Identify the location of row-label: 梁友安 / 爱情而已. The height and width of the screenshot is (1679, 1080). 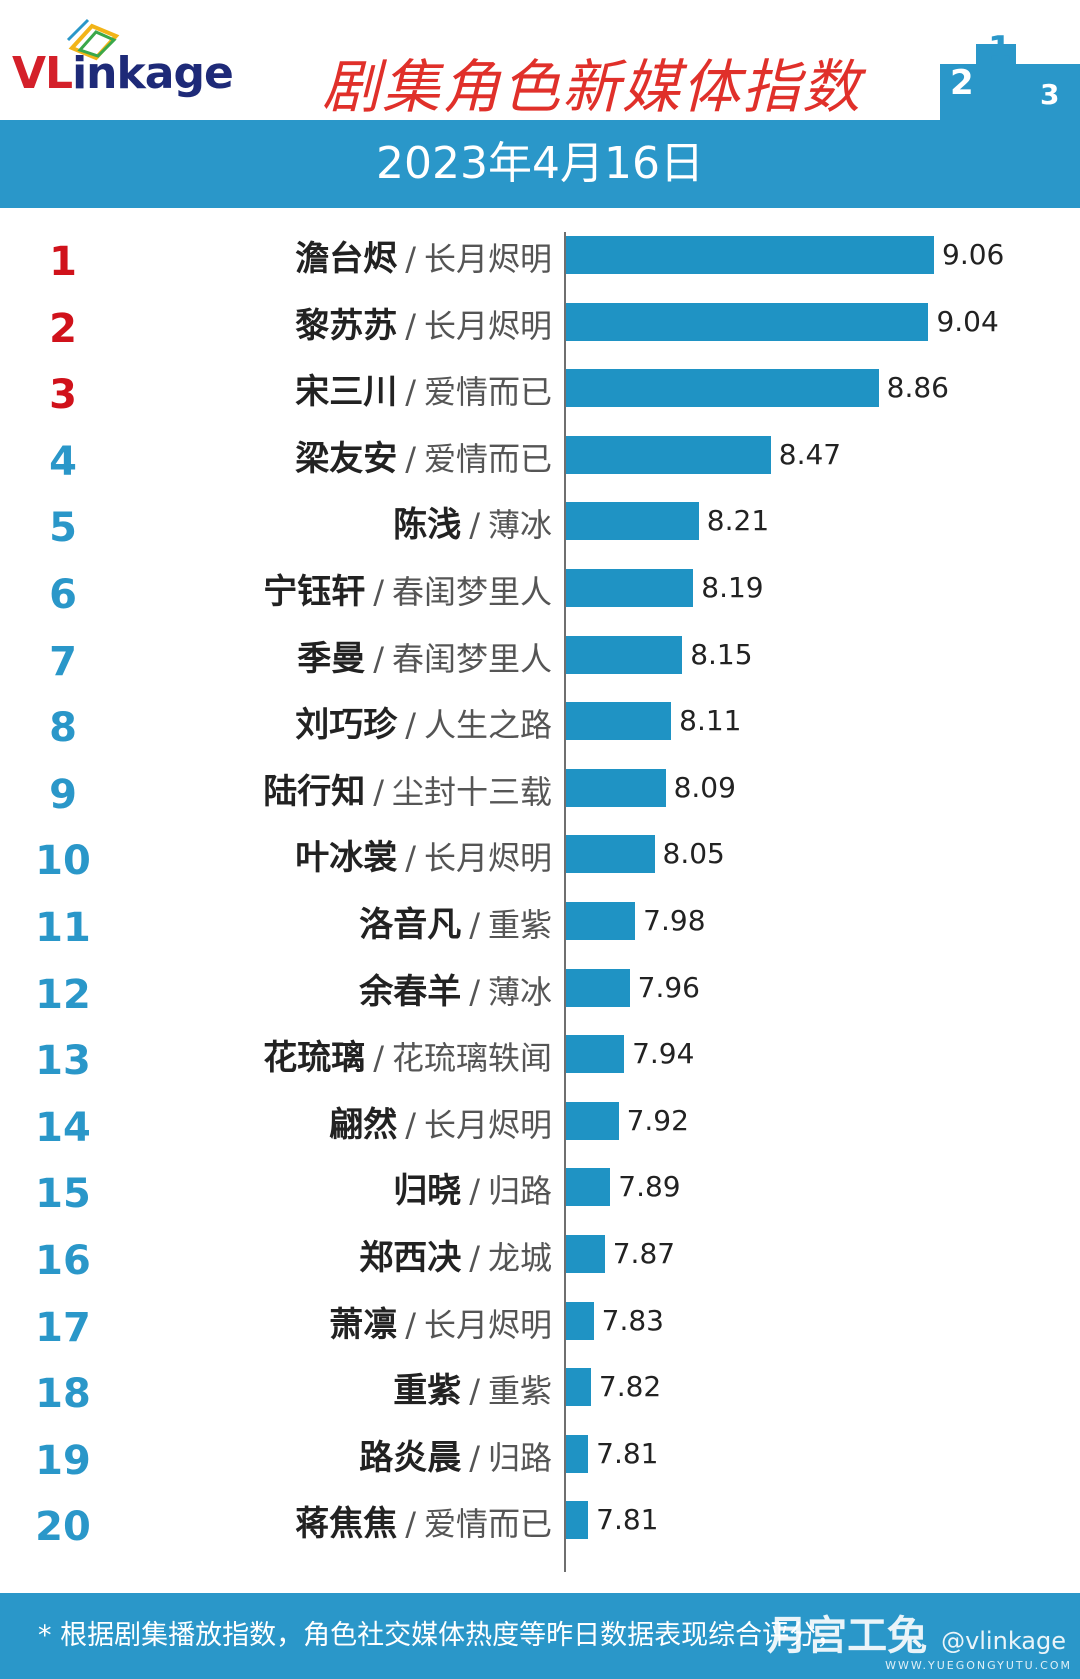
(423, 462).